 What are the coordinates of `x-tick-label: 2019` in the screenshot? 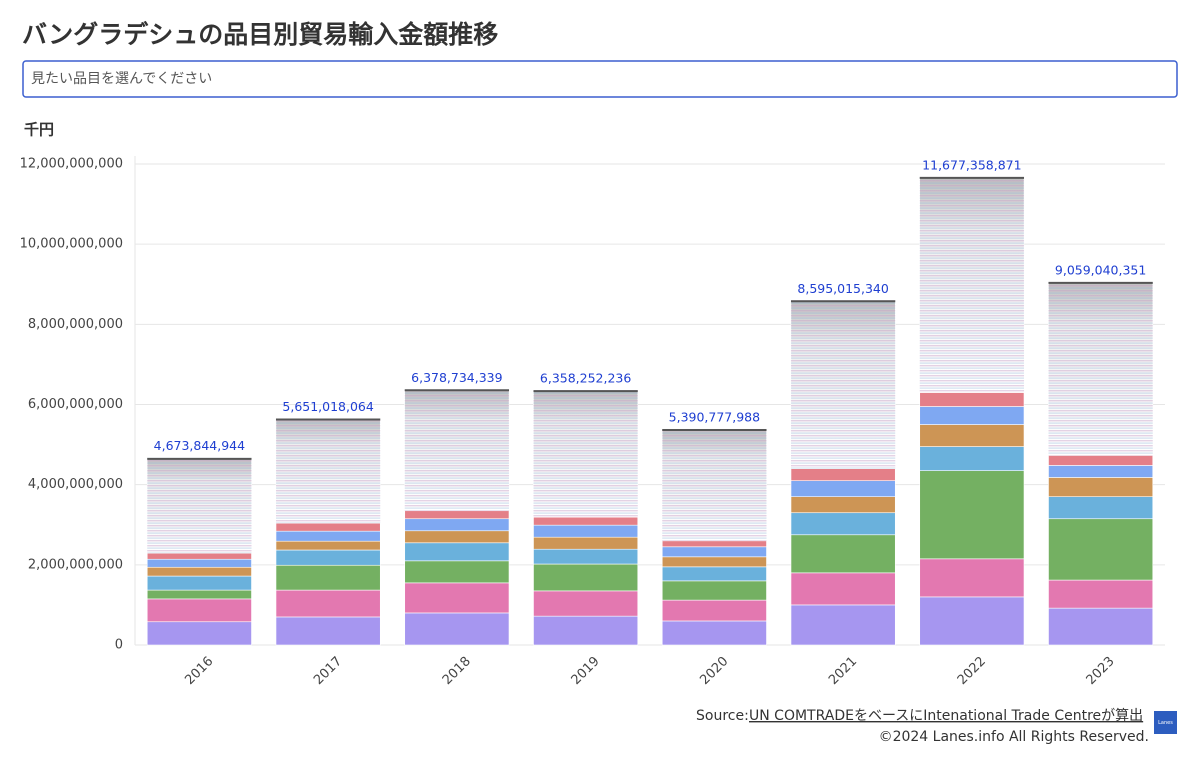 It's located at (586, 671).